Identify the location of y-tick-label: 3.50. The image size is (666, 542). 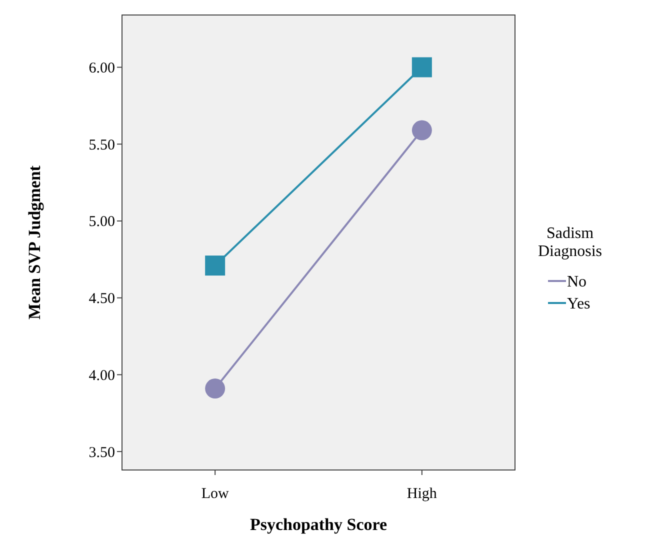
(101, 452).